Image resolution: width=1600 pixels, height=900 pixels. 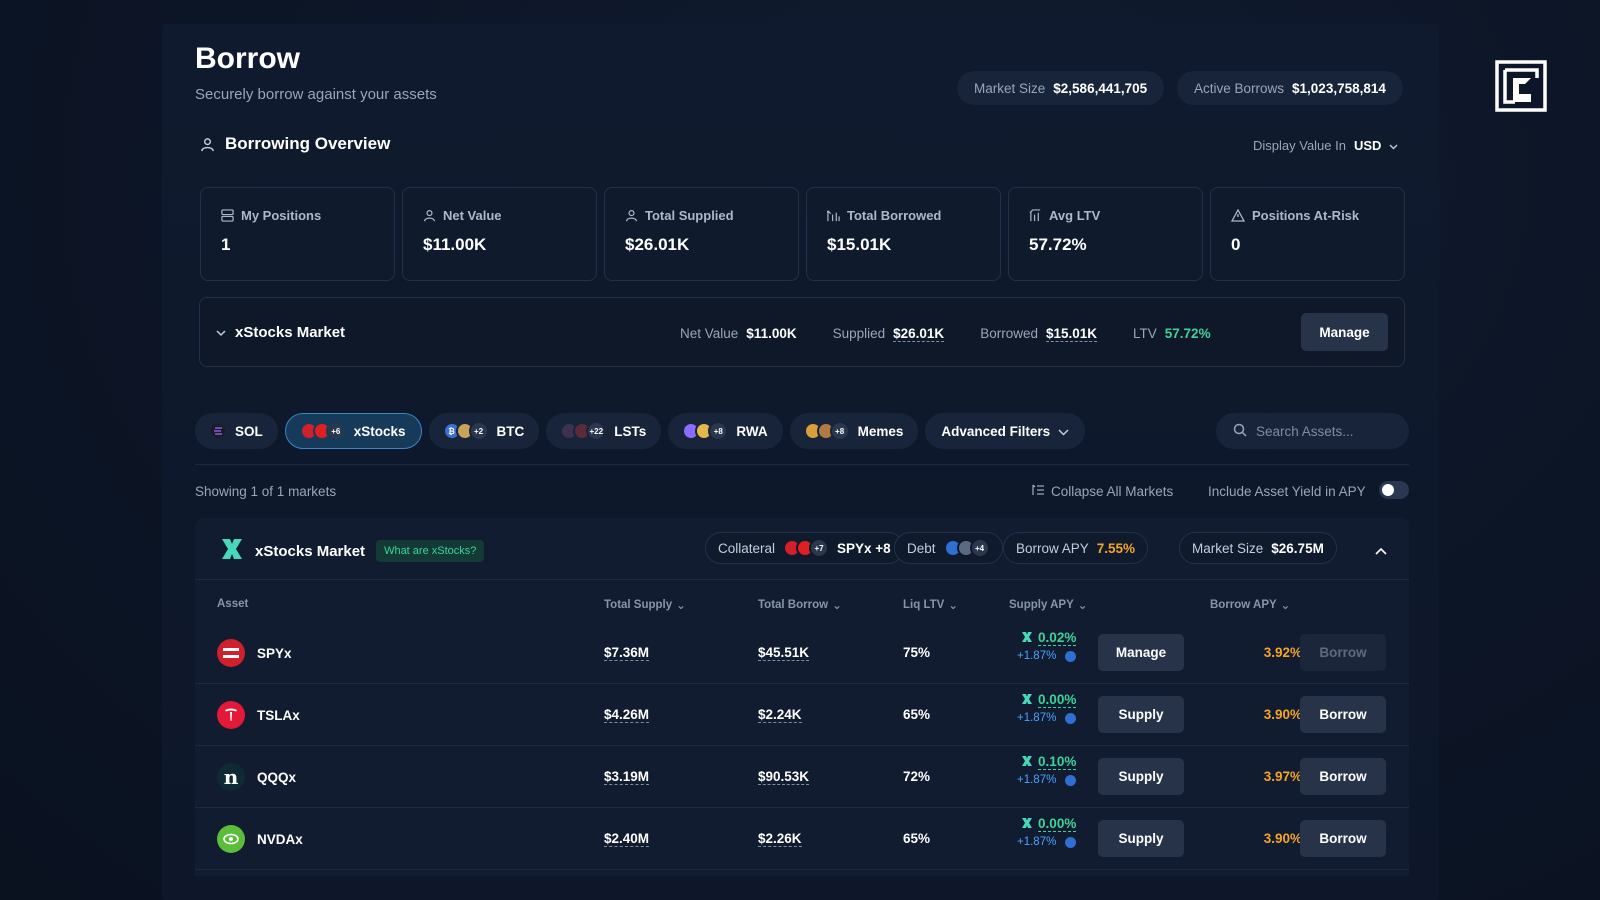 What do you see at coordinates (1258, 548) in the screenshot?
I see `market-size-pill: Market Size $26.75M` at bounding box center [1258, 548].